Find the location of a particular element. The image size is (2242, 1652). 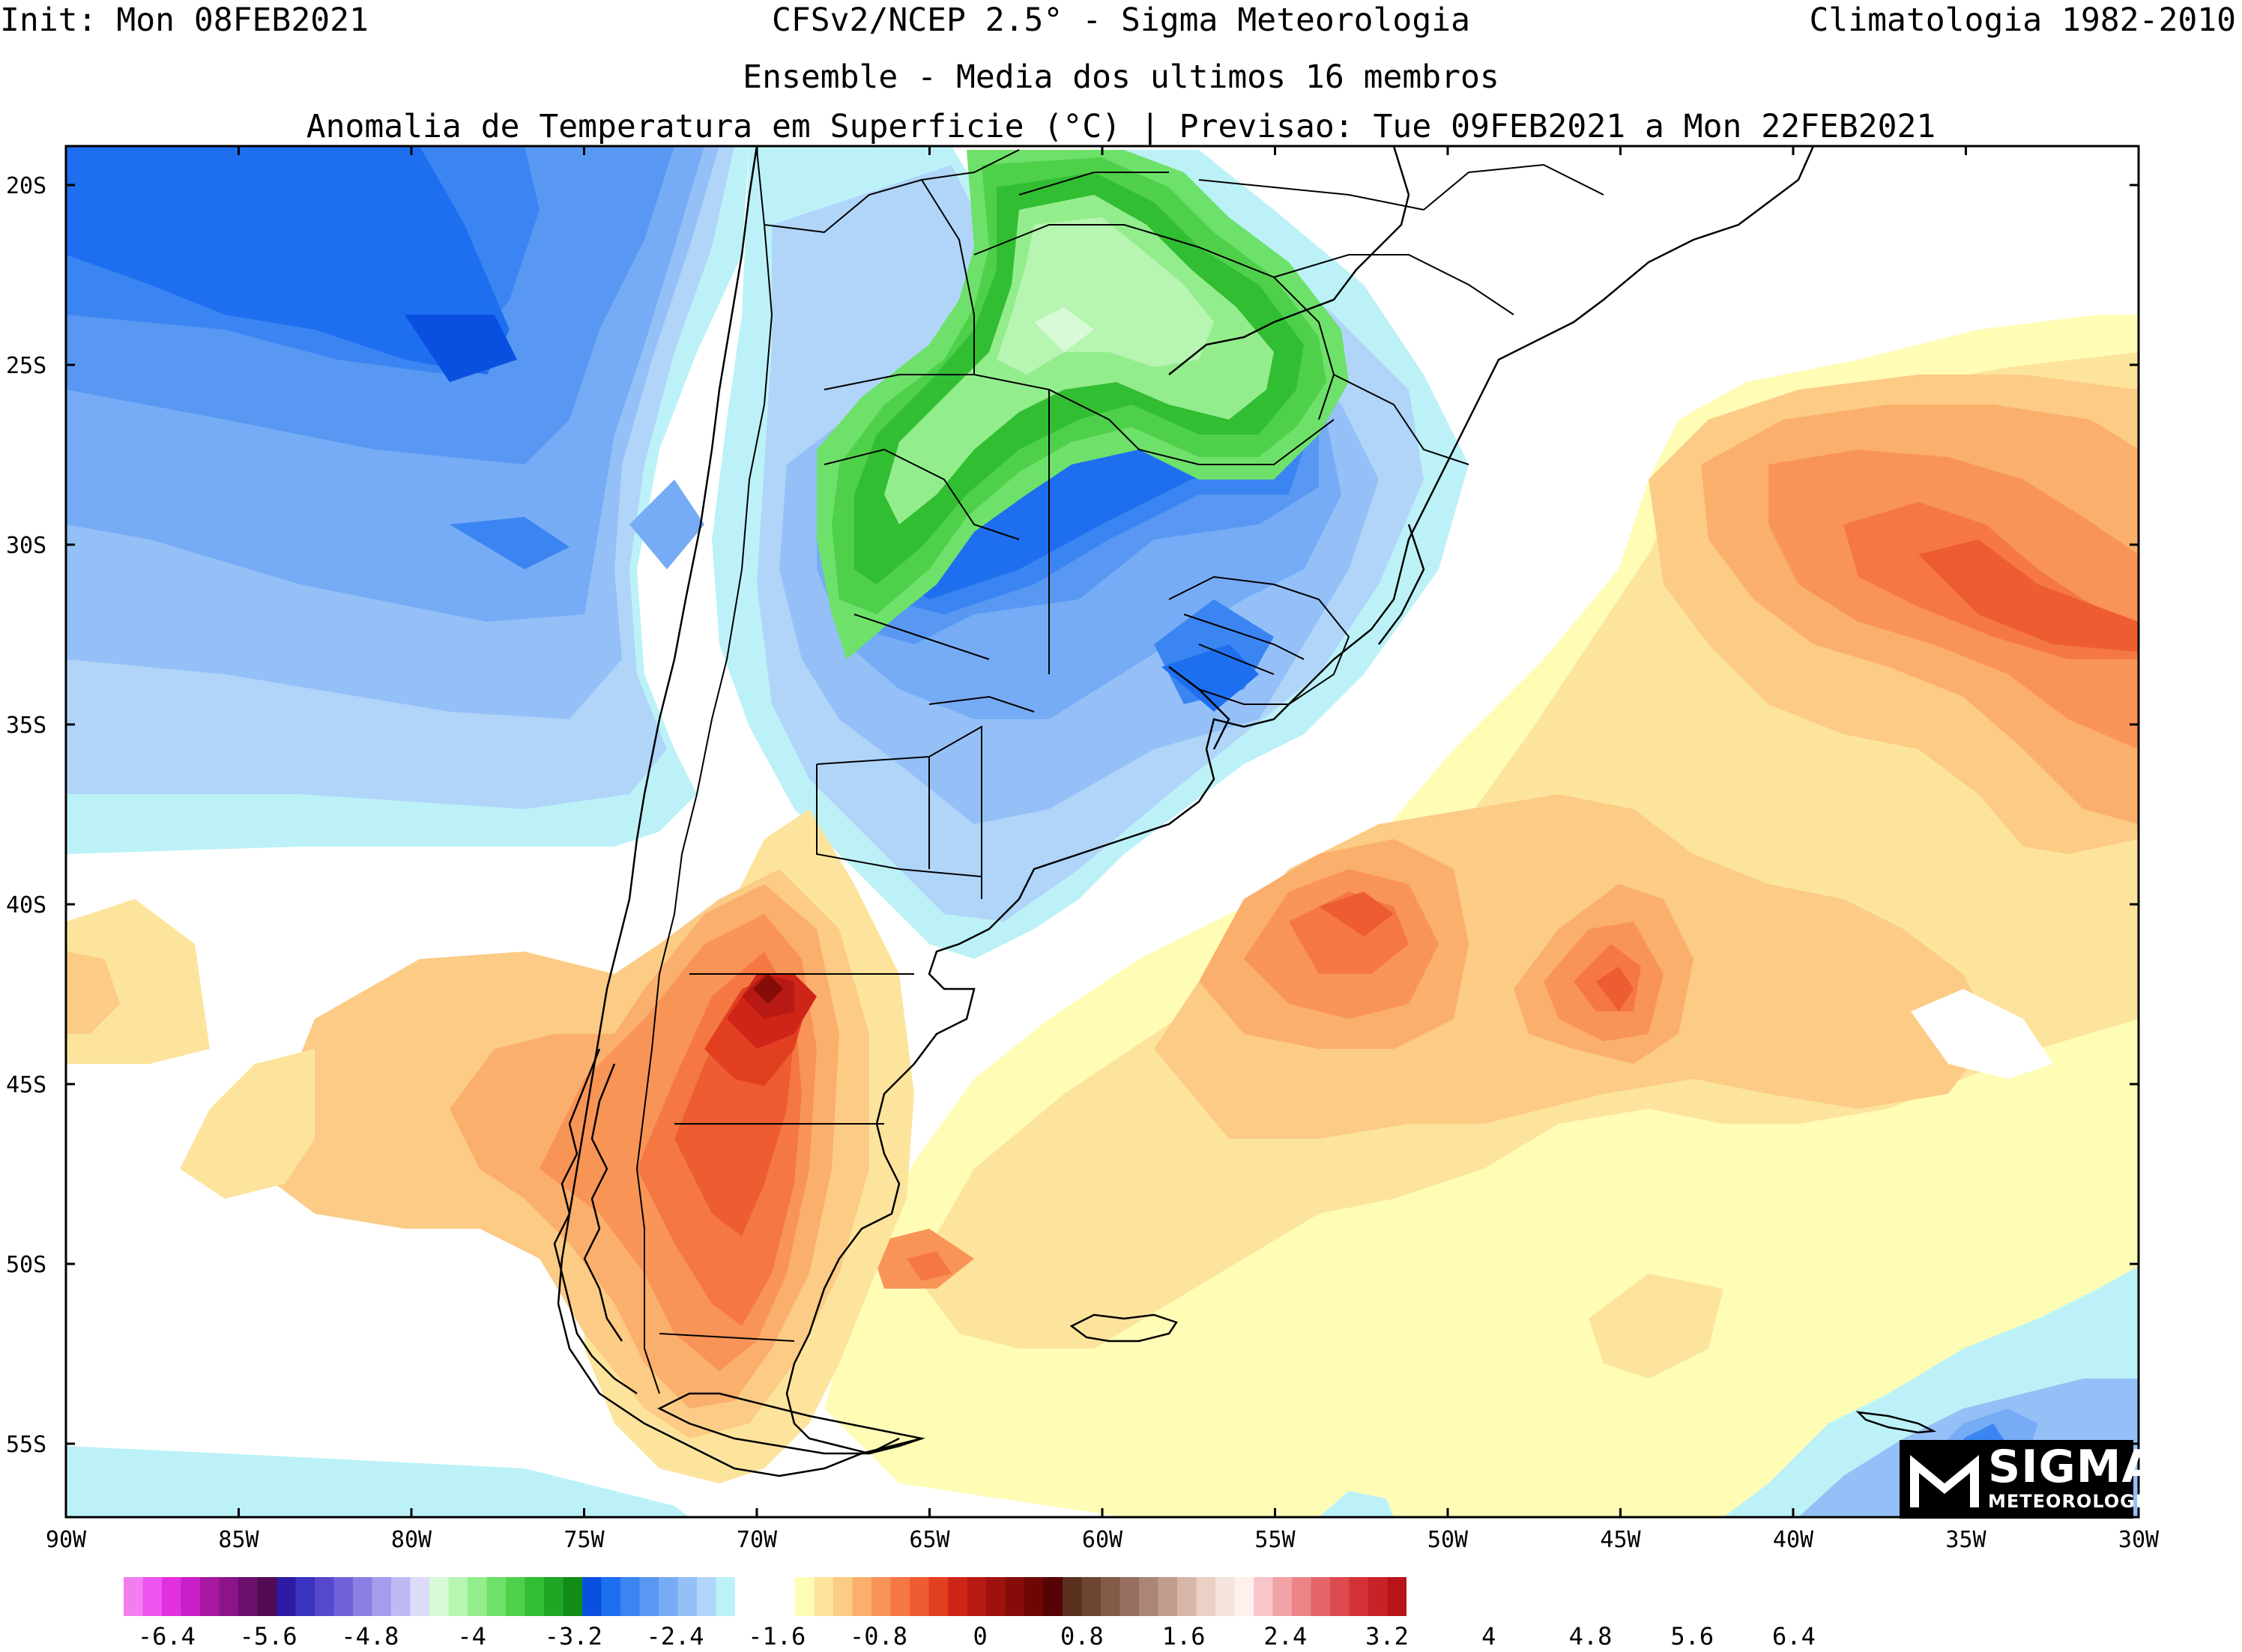

lon-tick-label: 30W is located at coordinates (2139, 1540).